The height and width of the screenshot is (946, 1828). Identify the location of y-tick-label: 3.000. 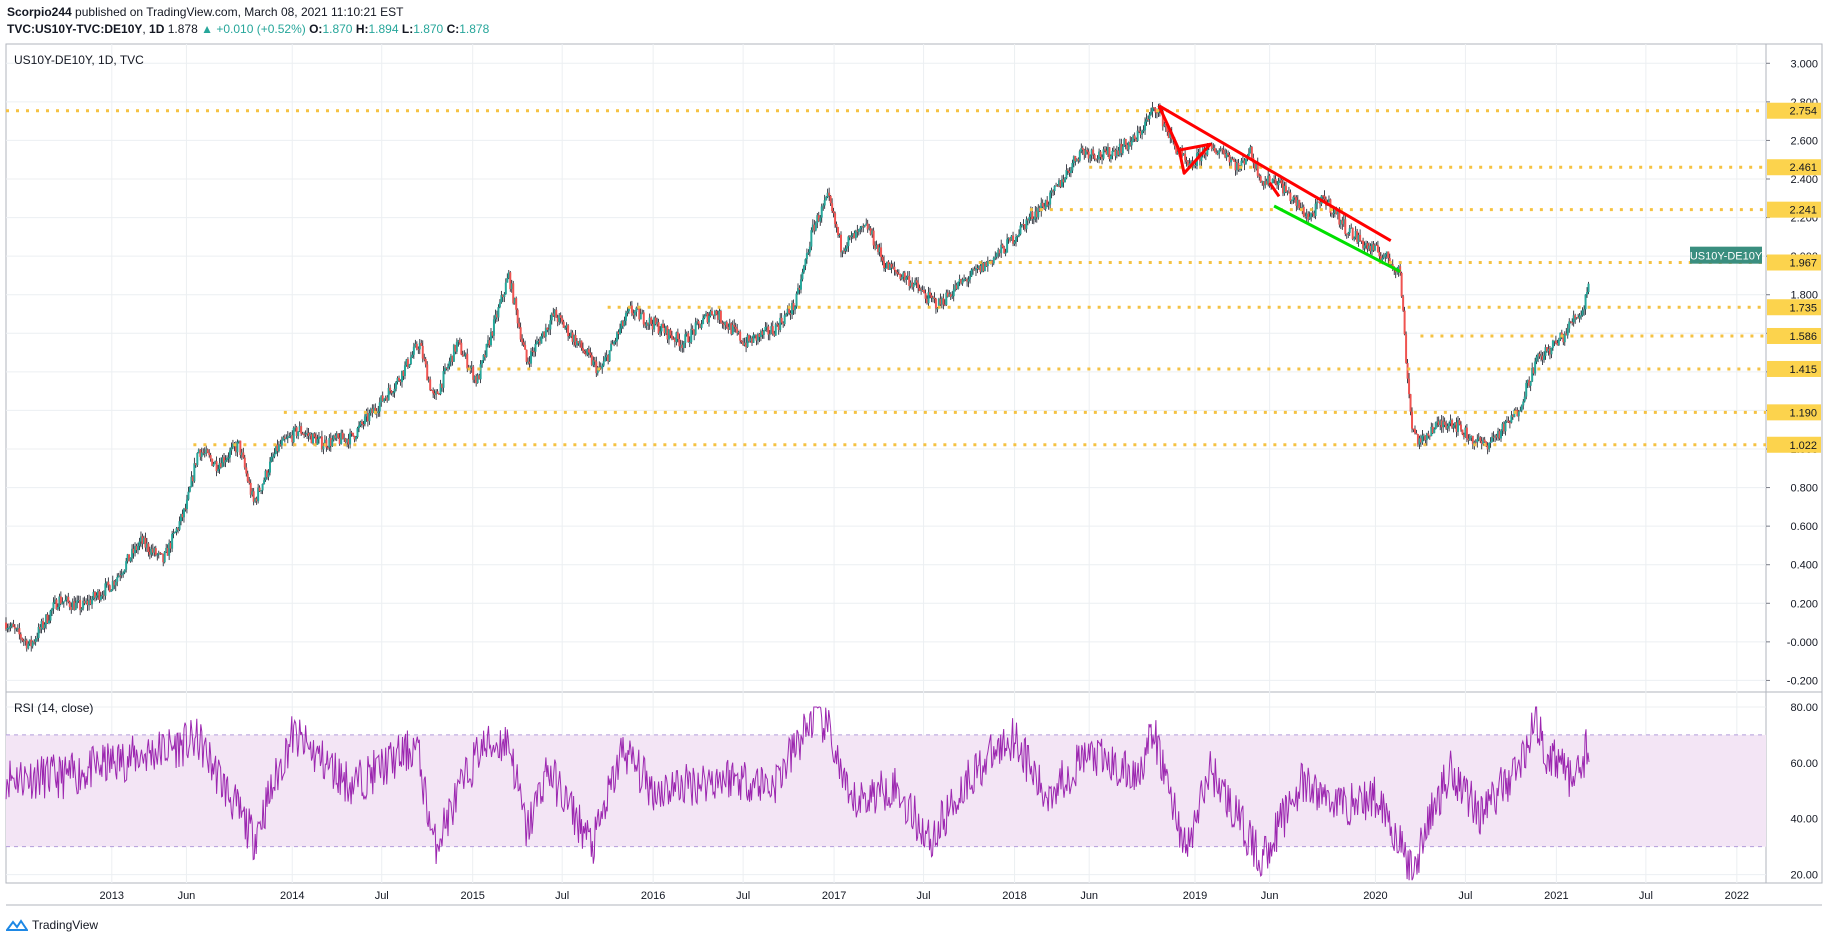
(1804, 64).